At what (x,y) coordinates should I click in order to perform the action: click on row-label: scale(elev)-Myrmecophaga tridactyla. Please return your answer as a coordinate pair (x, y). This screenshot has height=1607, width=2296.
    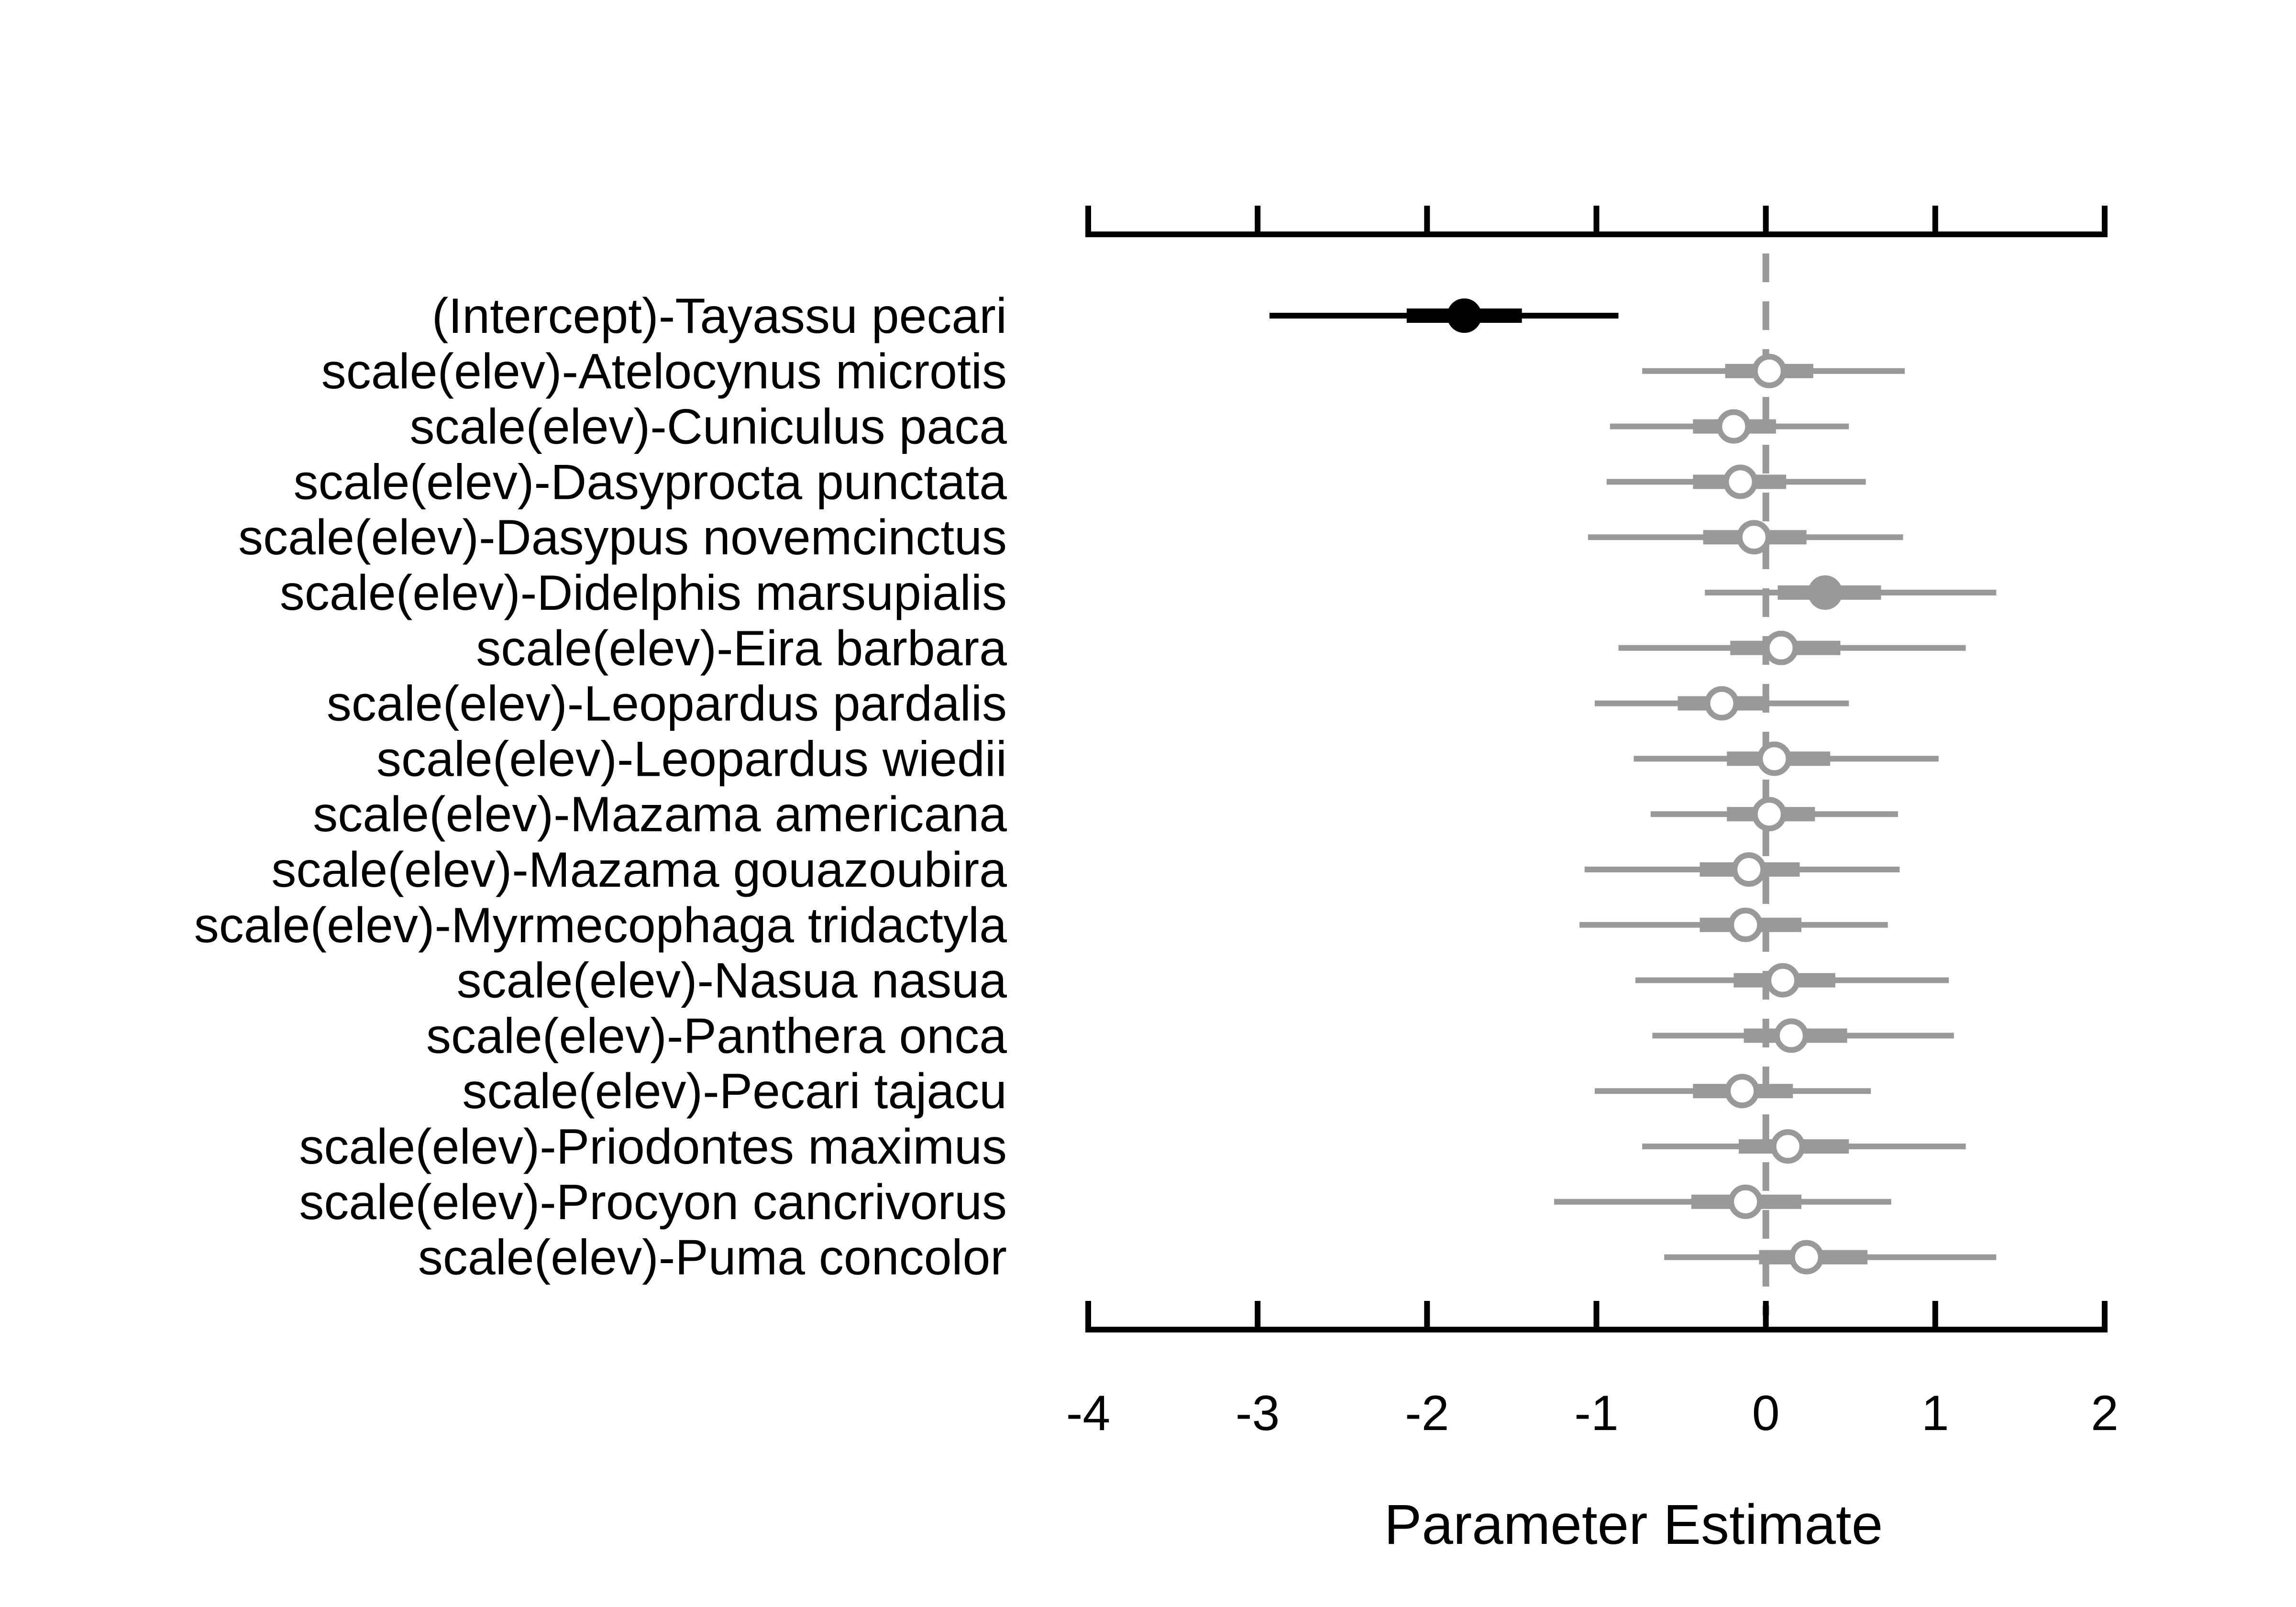
    Looking at the image, I should click on (600, 925).